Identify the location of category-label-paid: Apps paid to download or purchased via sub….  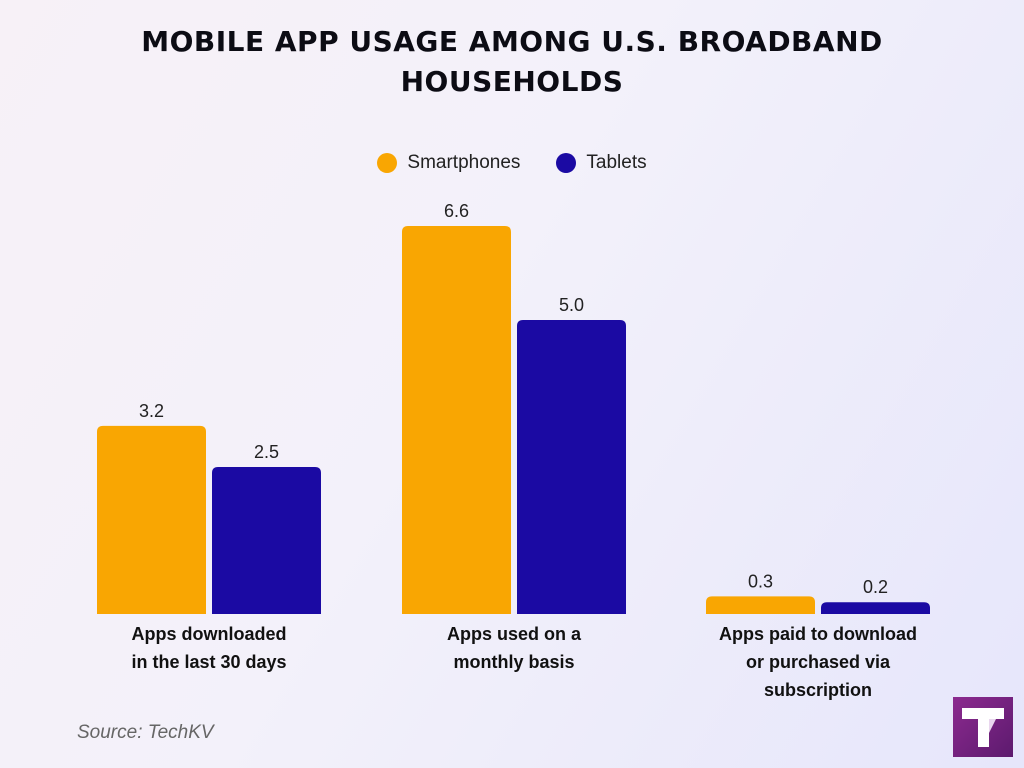
(818, 662).